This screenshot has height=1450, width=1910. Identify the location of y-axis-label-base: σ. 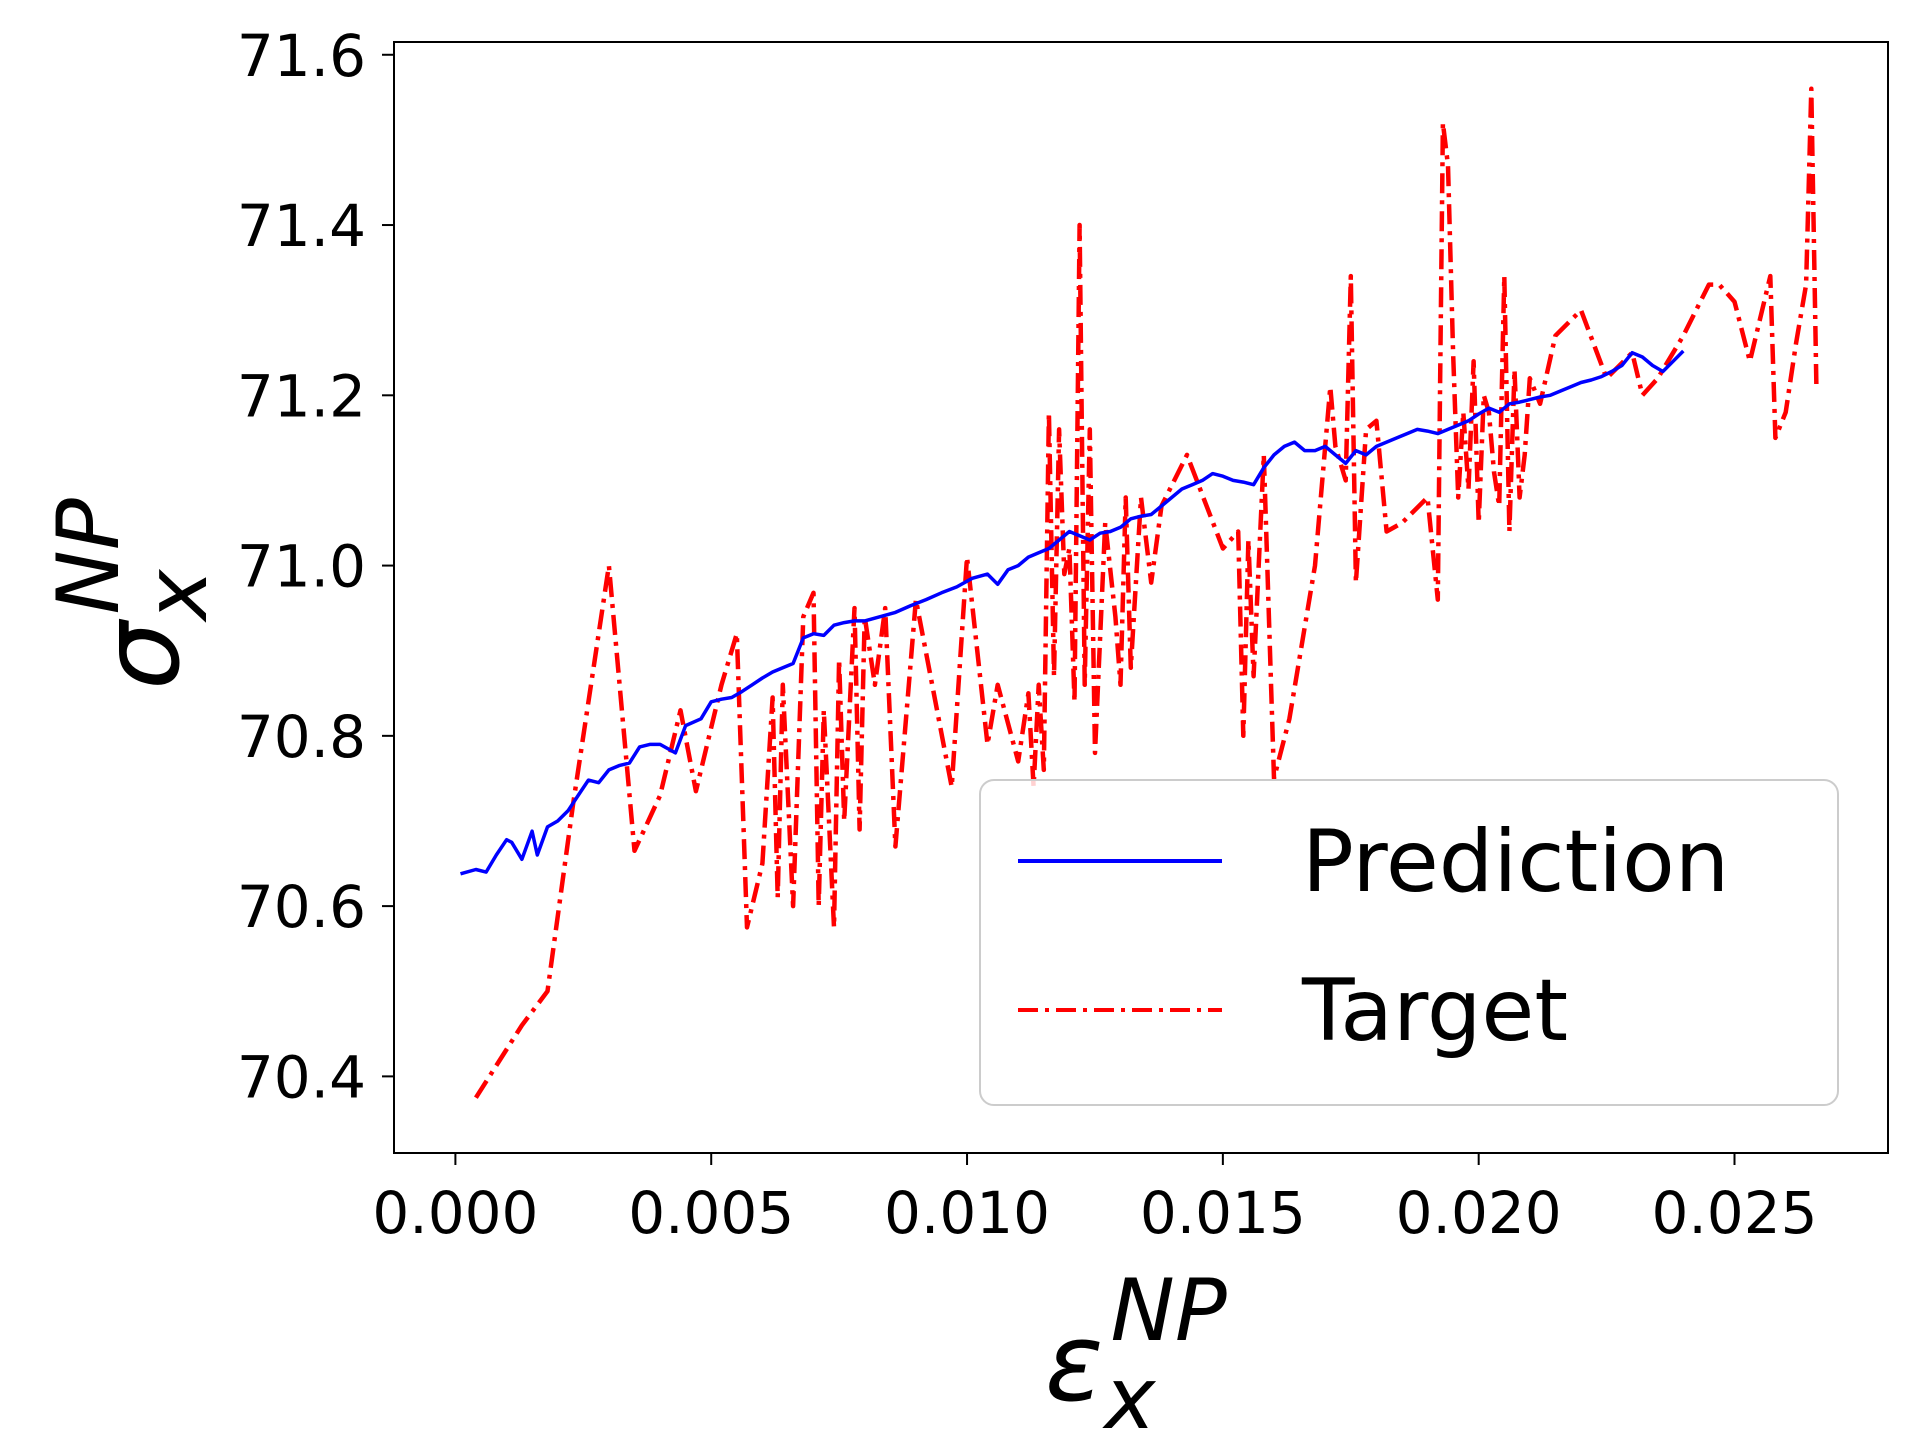
(141, 654).